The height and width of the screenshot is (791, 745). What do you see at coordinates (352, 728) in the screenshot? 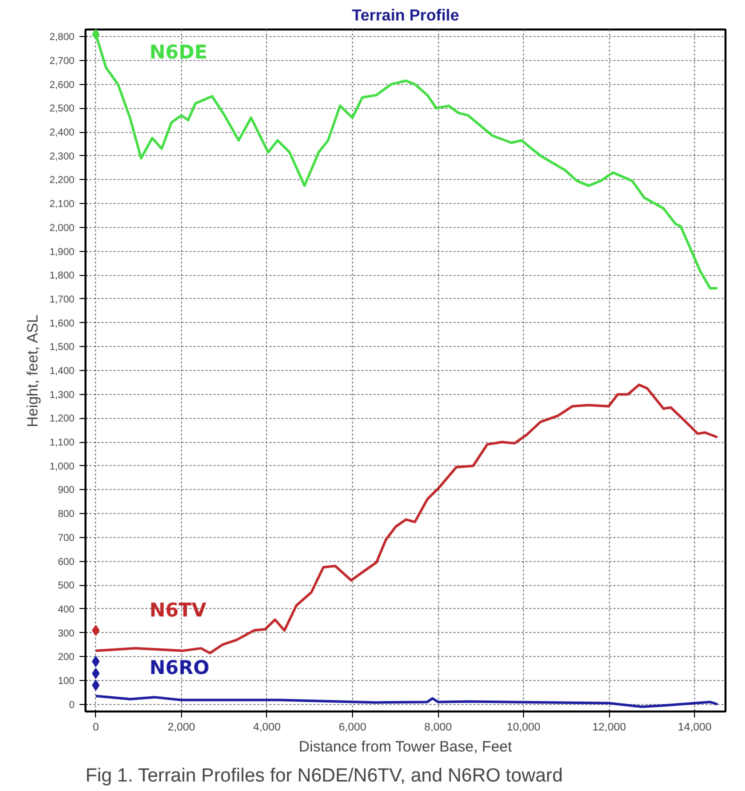
I see `x-tick-label: 6,000` at bounding box center [352, 728].